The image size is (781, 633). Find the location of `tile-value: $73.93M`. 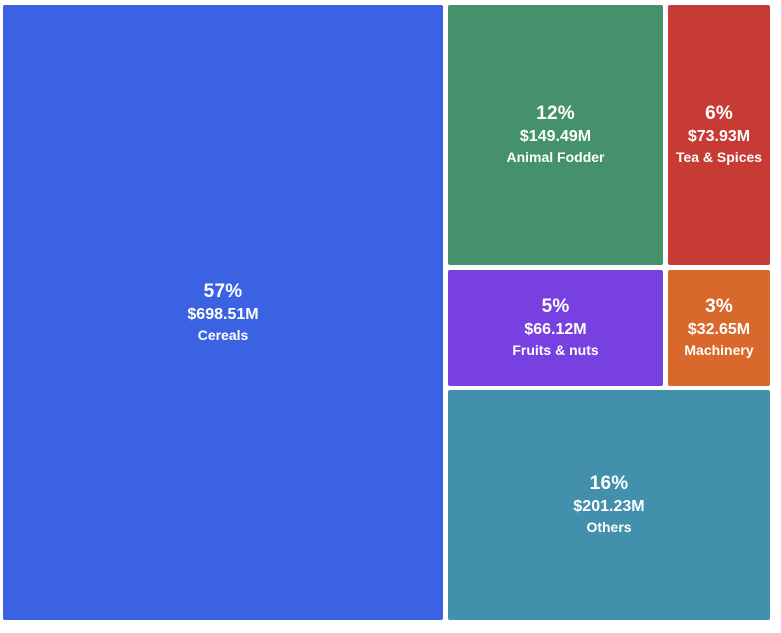

tile-value: $73.93M is located at coordinates (719, 137).